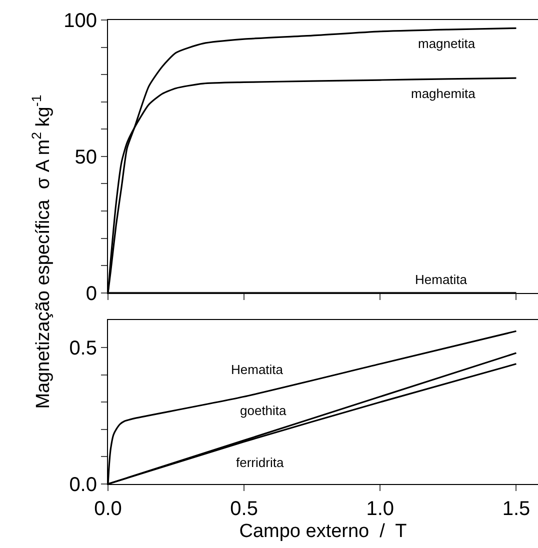  I want to click on series-label: ferridrita, so click(260, 462).